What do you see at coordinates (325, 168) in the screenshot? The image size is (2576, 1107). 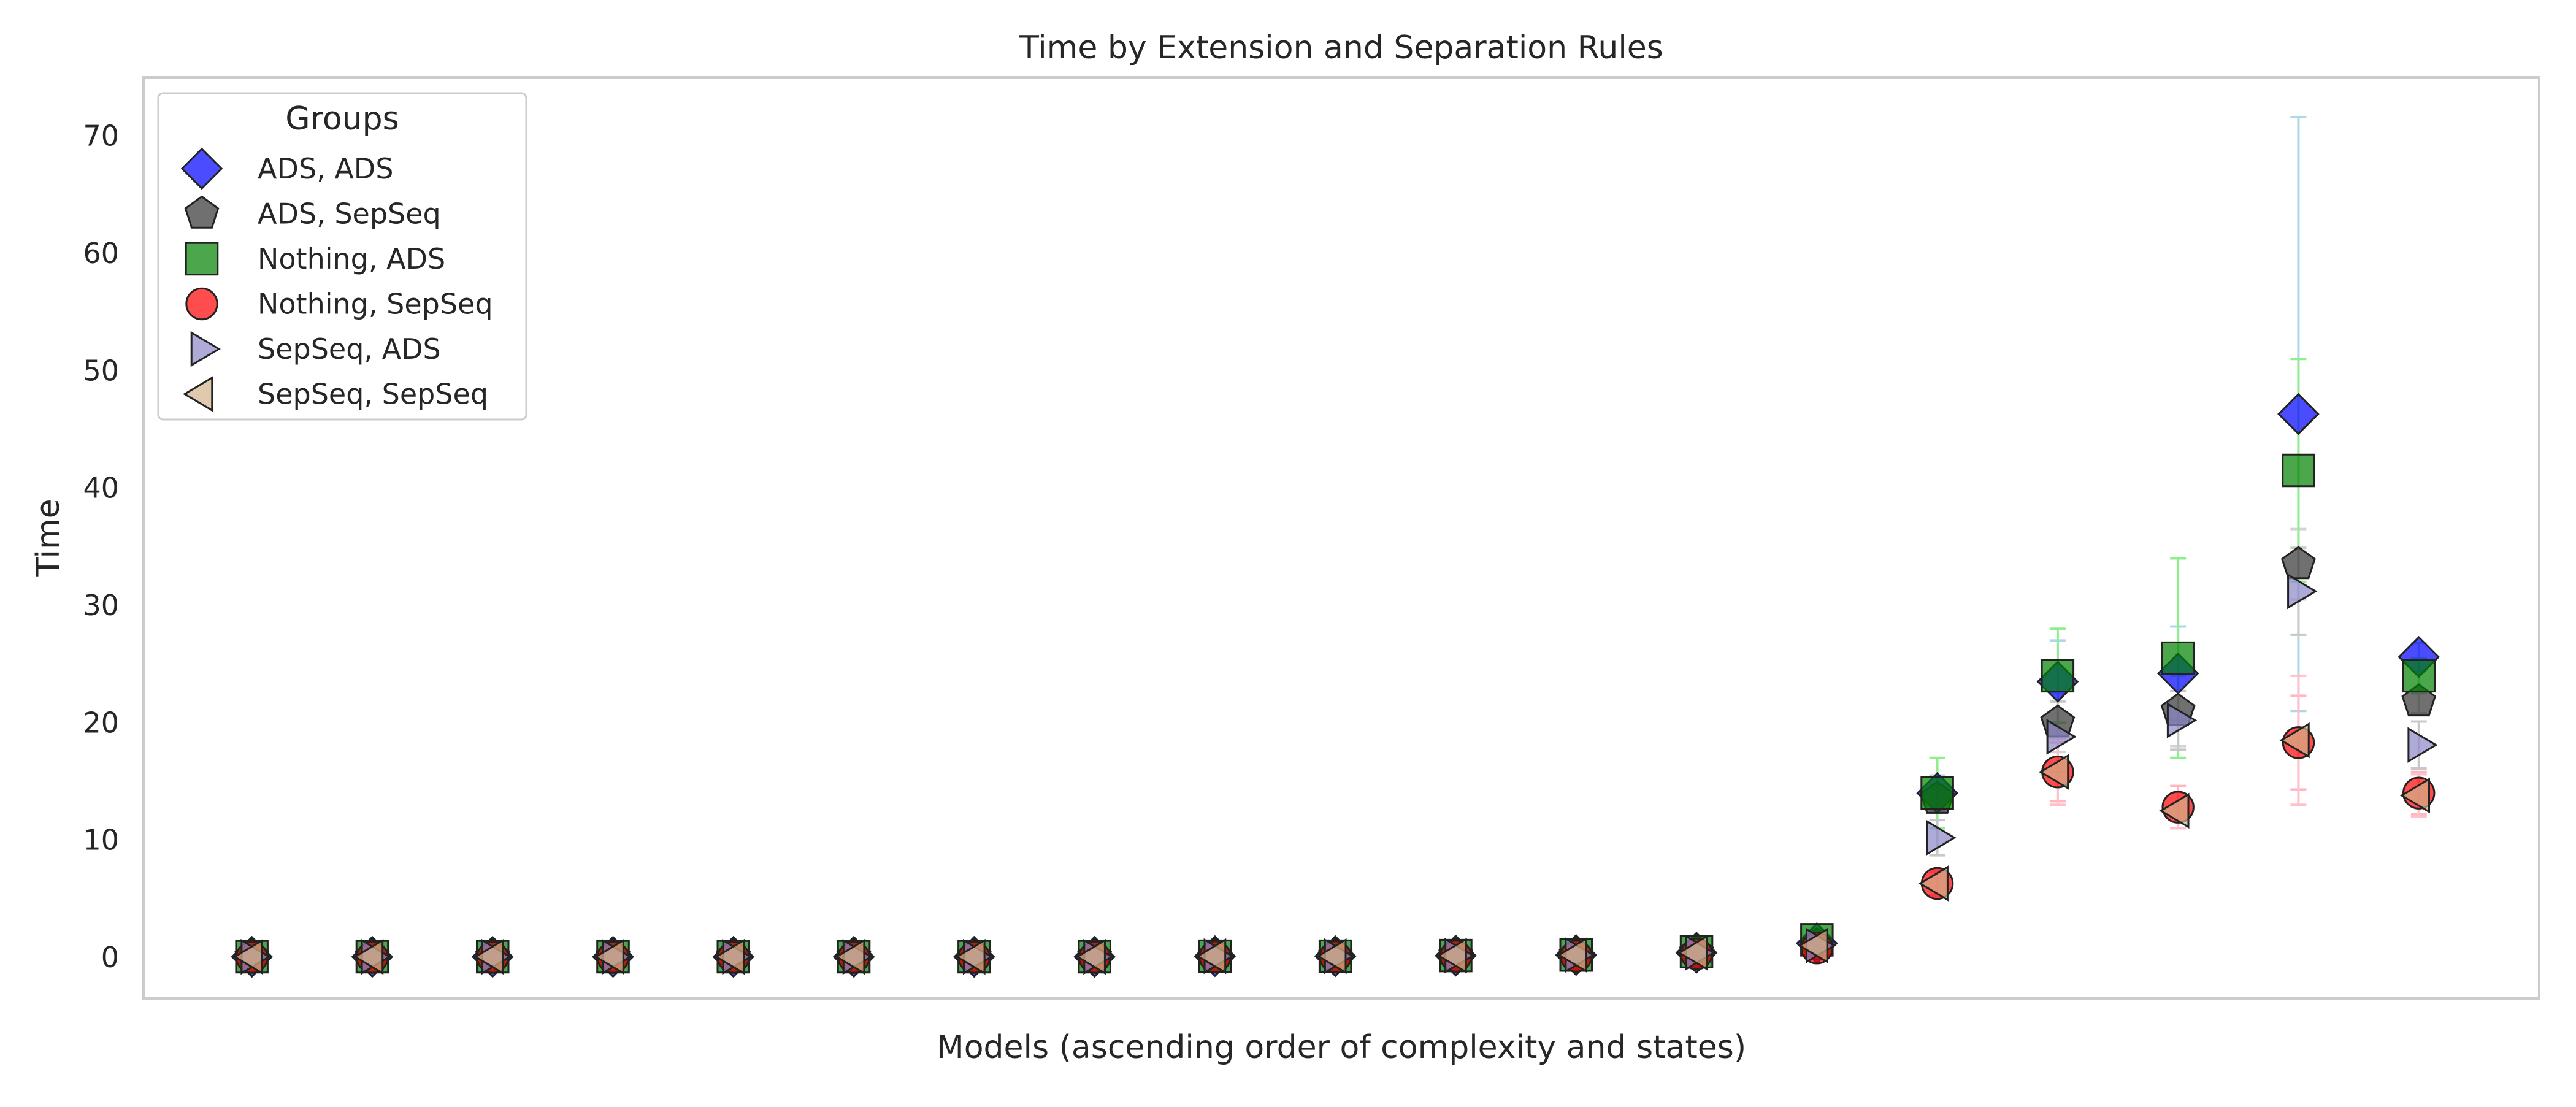 I see `legend-label: ADS, ADS` at bounding box center [325, 168].